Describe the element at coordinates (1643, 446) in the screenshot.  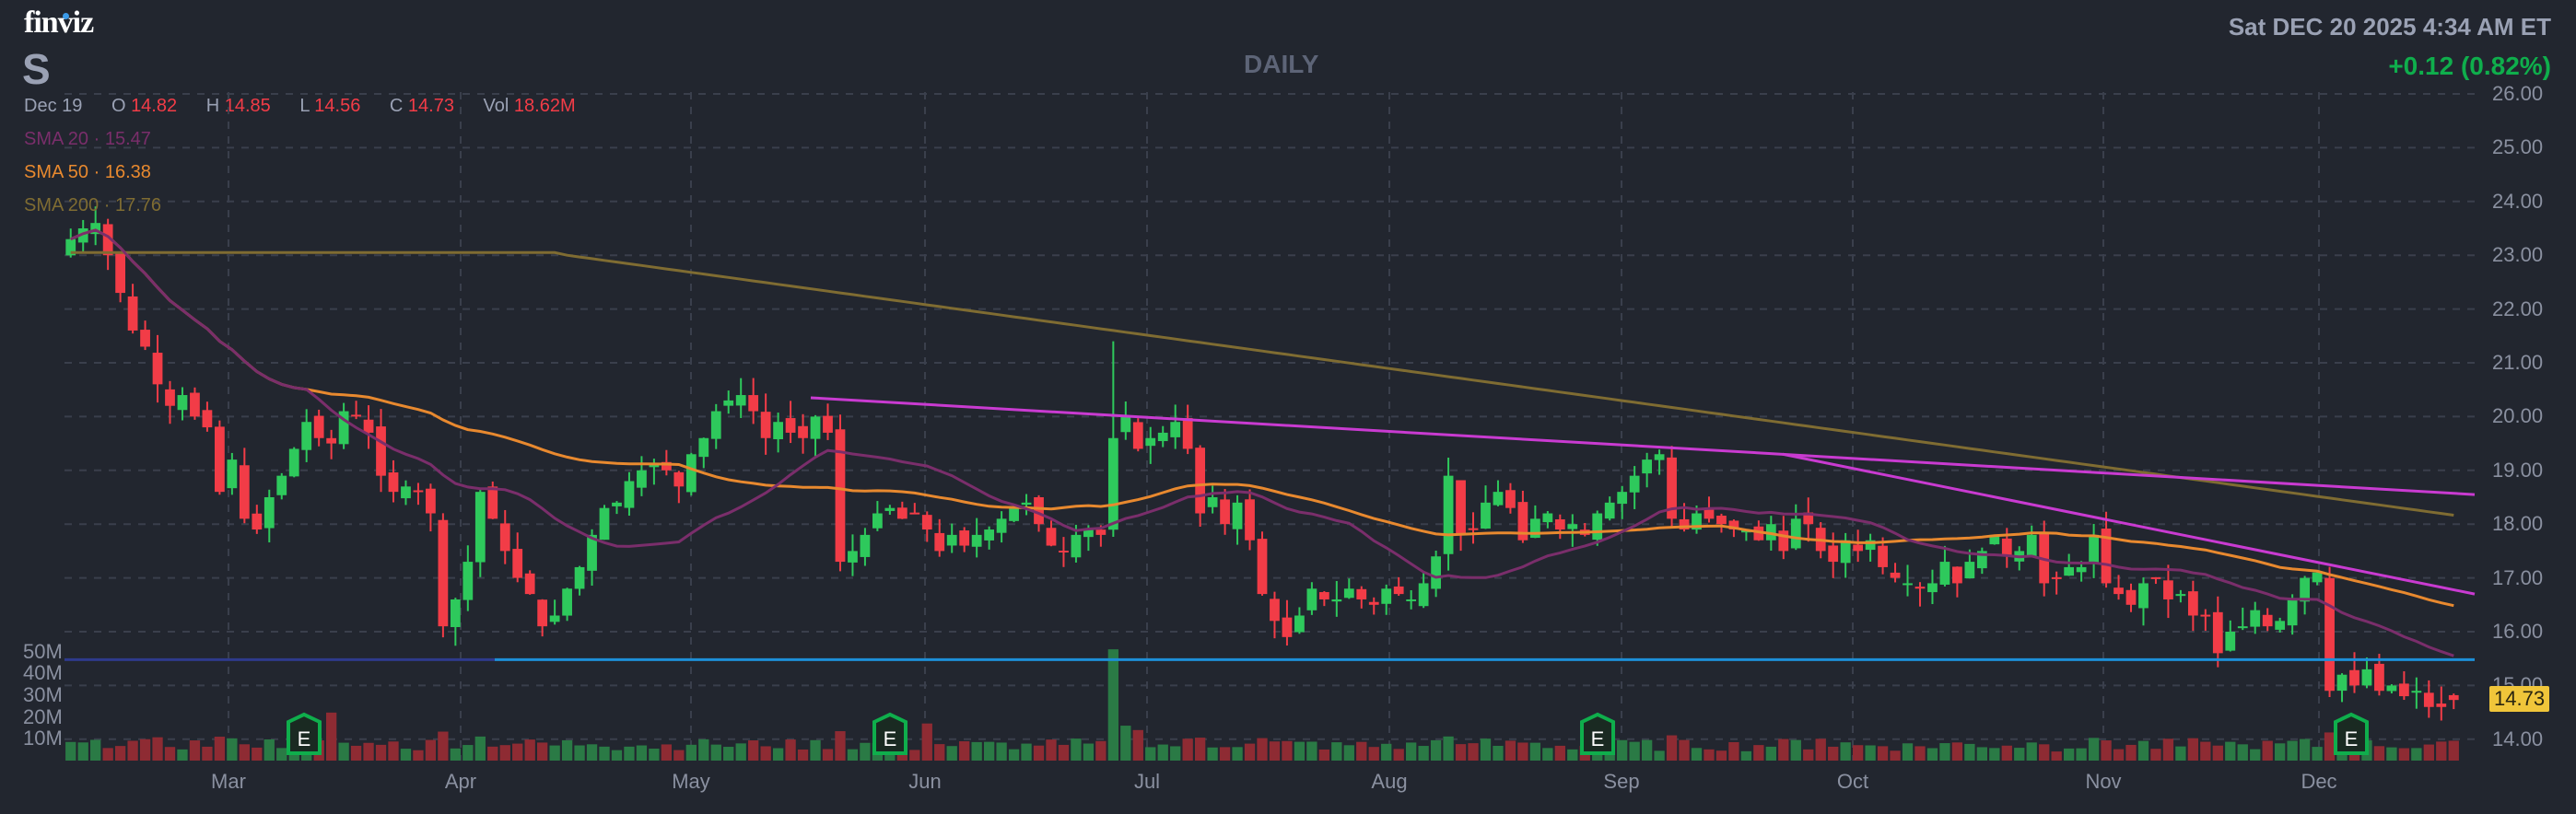
I see `trendline-upper` at that location.